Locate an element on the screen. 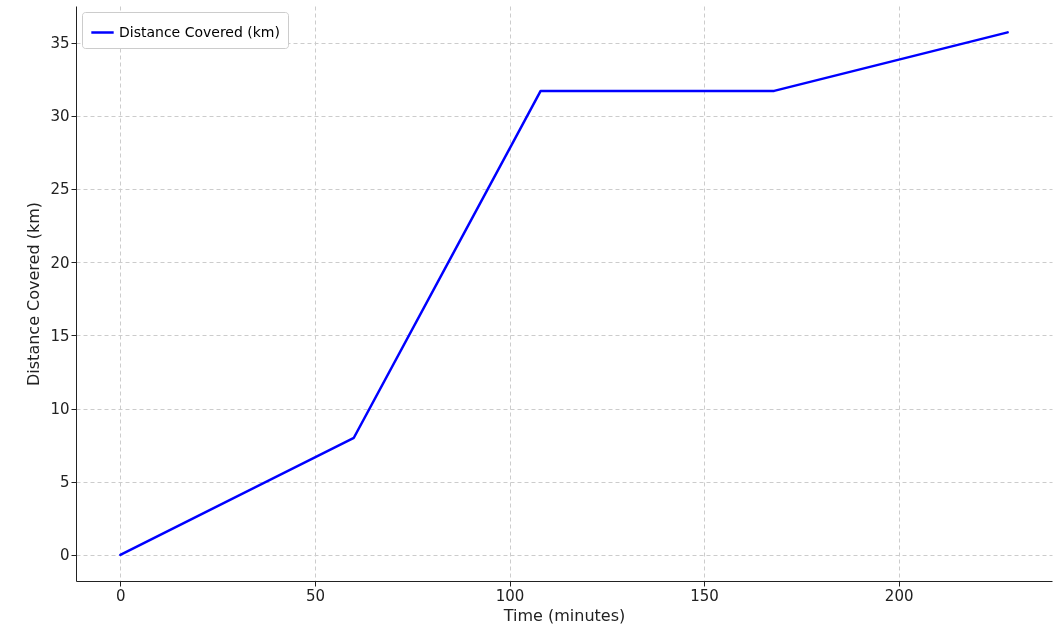 This screenshot has height=642, width=1061. x-tick-label: 50 is located at coordinates (315, 595).